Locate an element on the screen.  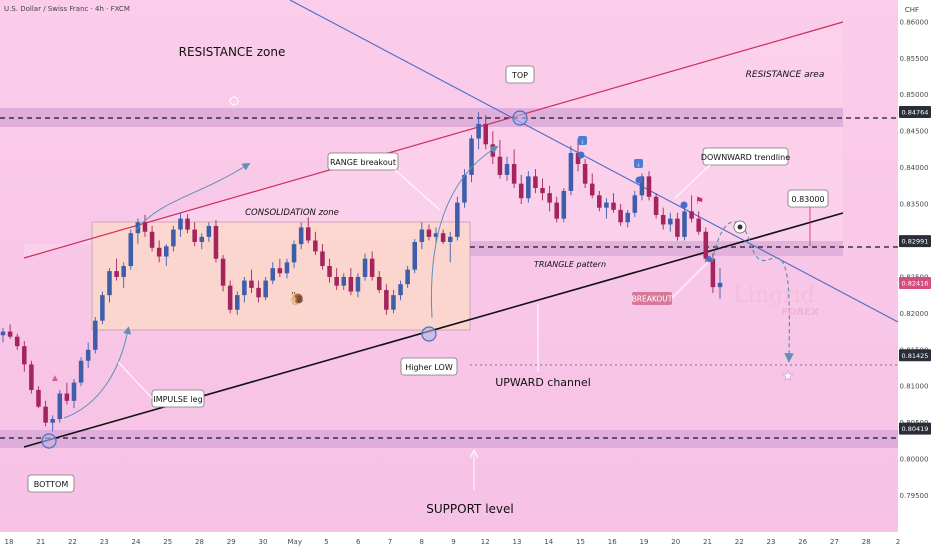
level-tag-label: 0.83000 is located at coordinates (808, 198).